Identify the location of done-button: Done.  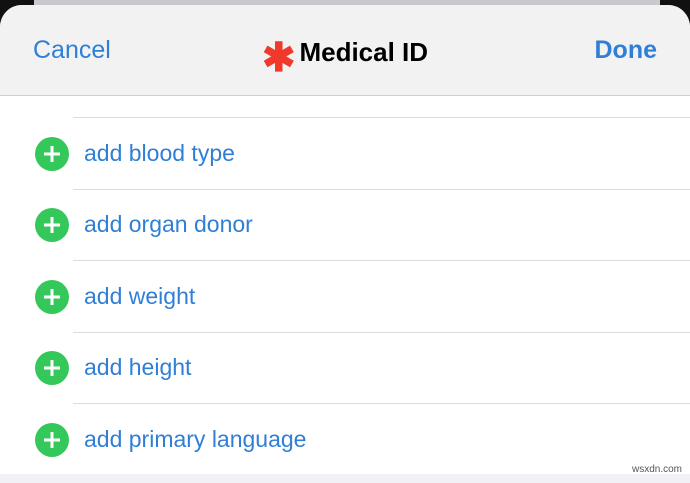
(626, 50).